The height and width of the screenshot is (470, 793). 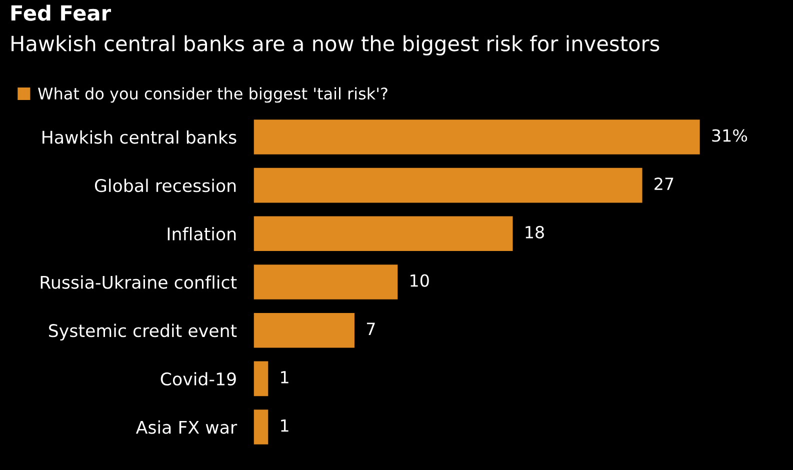 What do you see at coordinates (213, 95) in the screenshot?
I see `legend-label: What do you consider the biggest 'tail risk'?` at bounding box center [213, 95].